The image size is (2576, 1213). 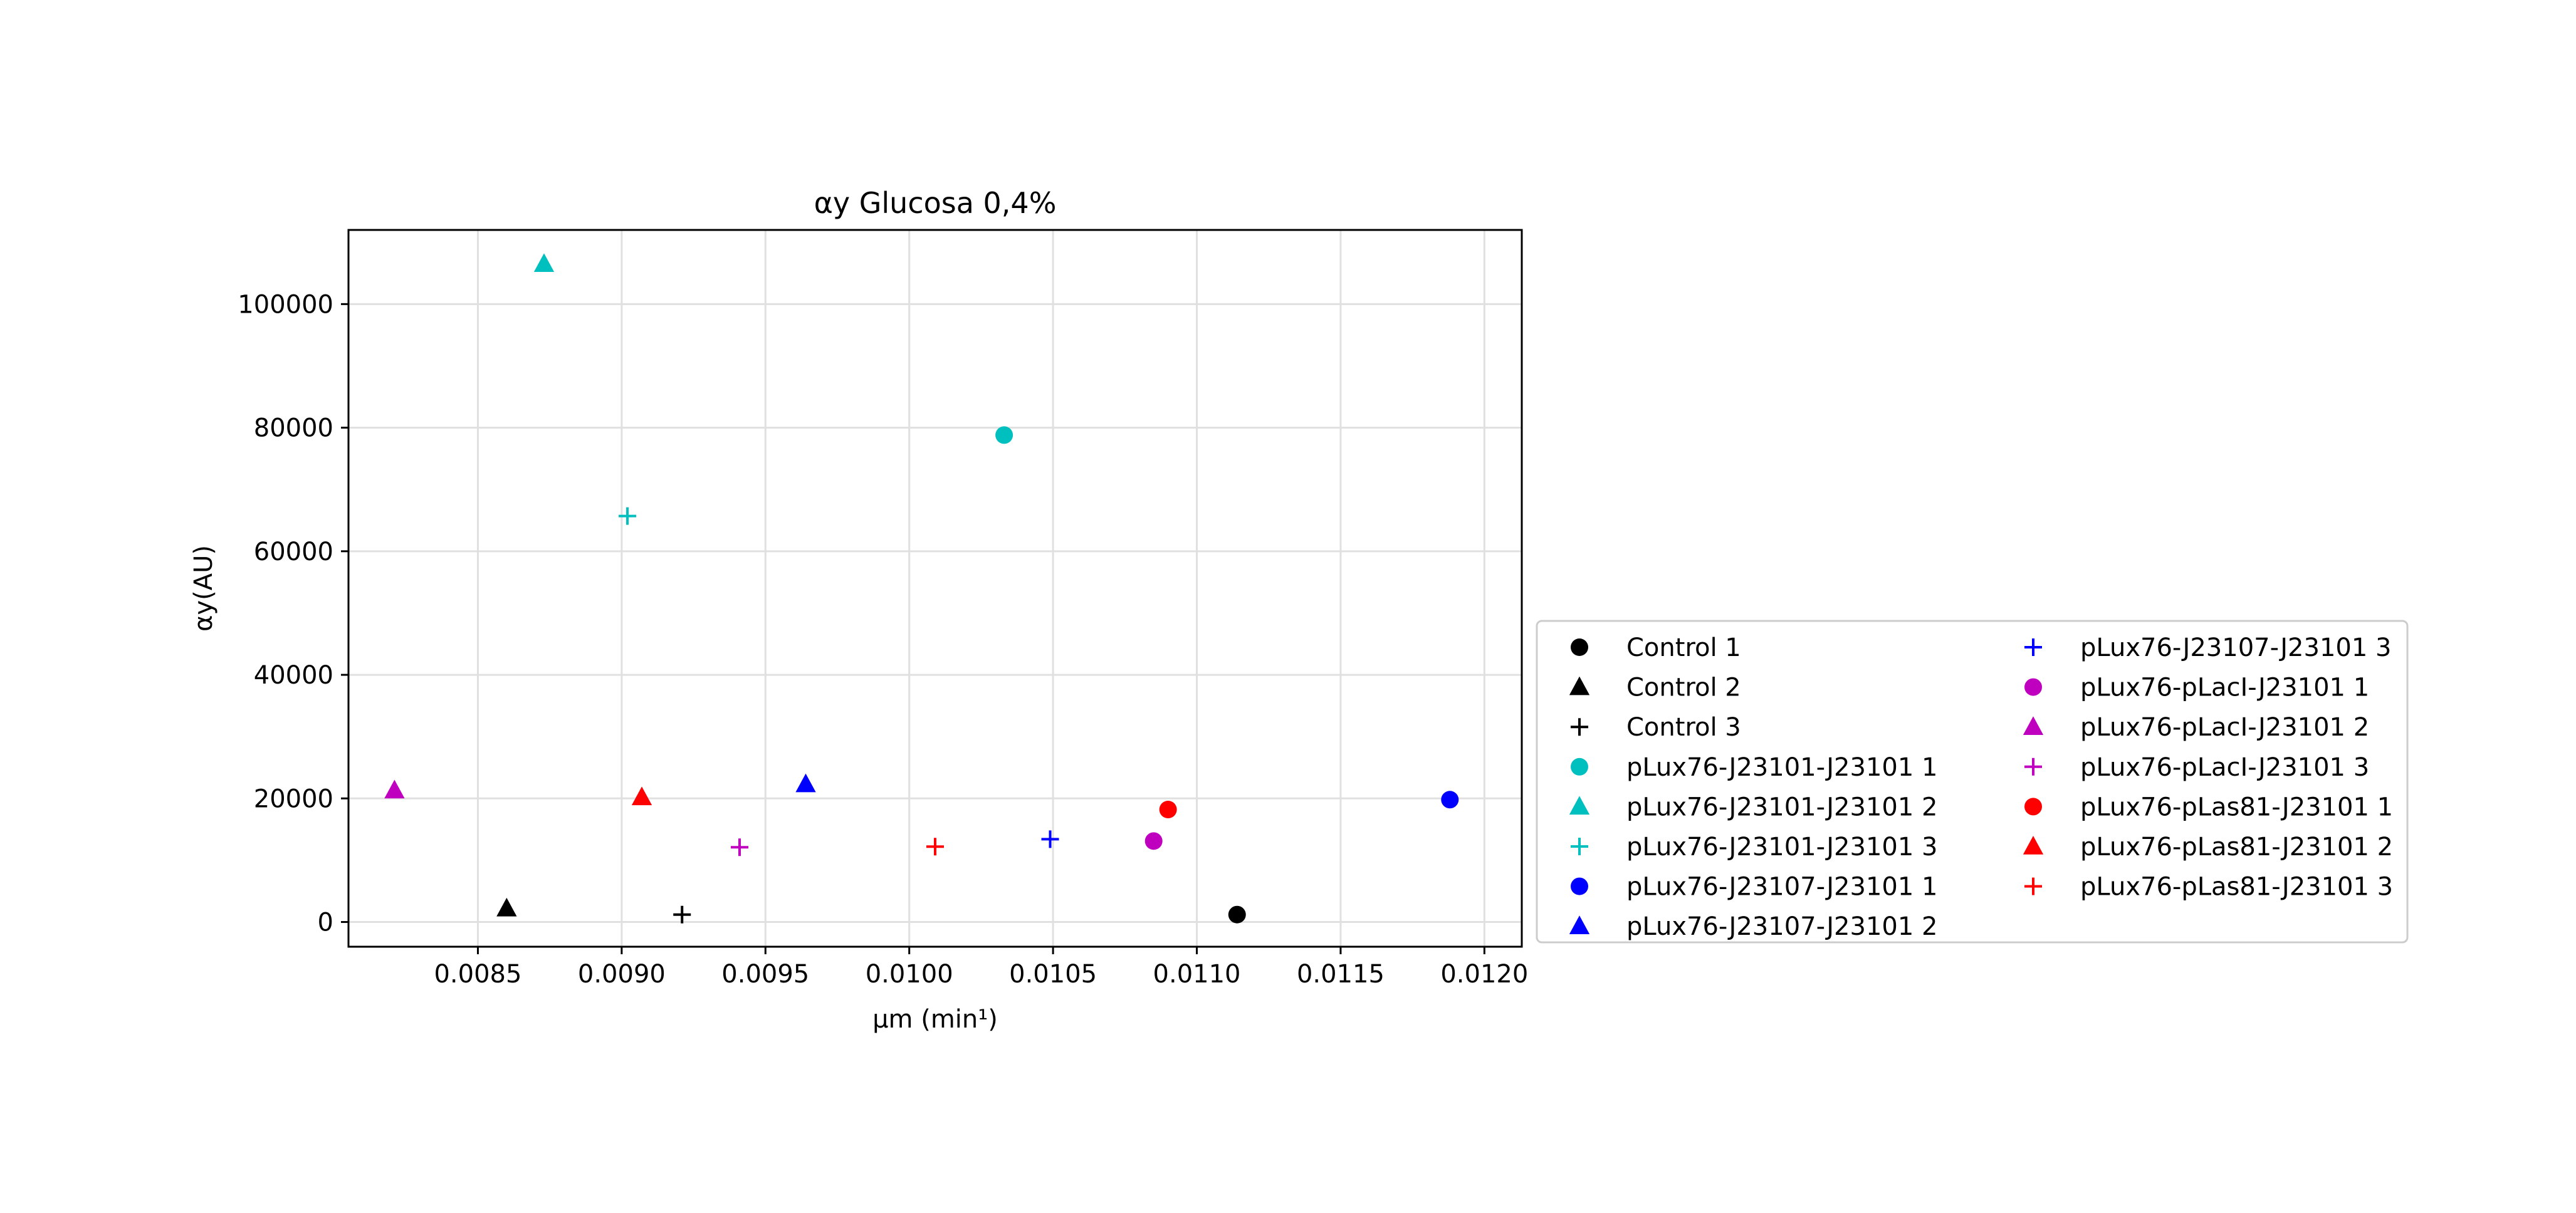 What do you see at coordinates (909, 974) in the screenshot?
I see `x-tick-label: 0.0100` at bounding box center [909, 974].